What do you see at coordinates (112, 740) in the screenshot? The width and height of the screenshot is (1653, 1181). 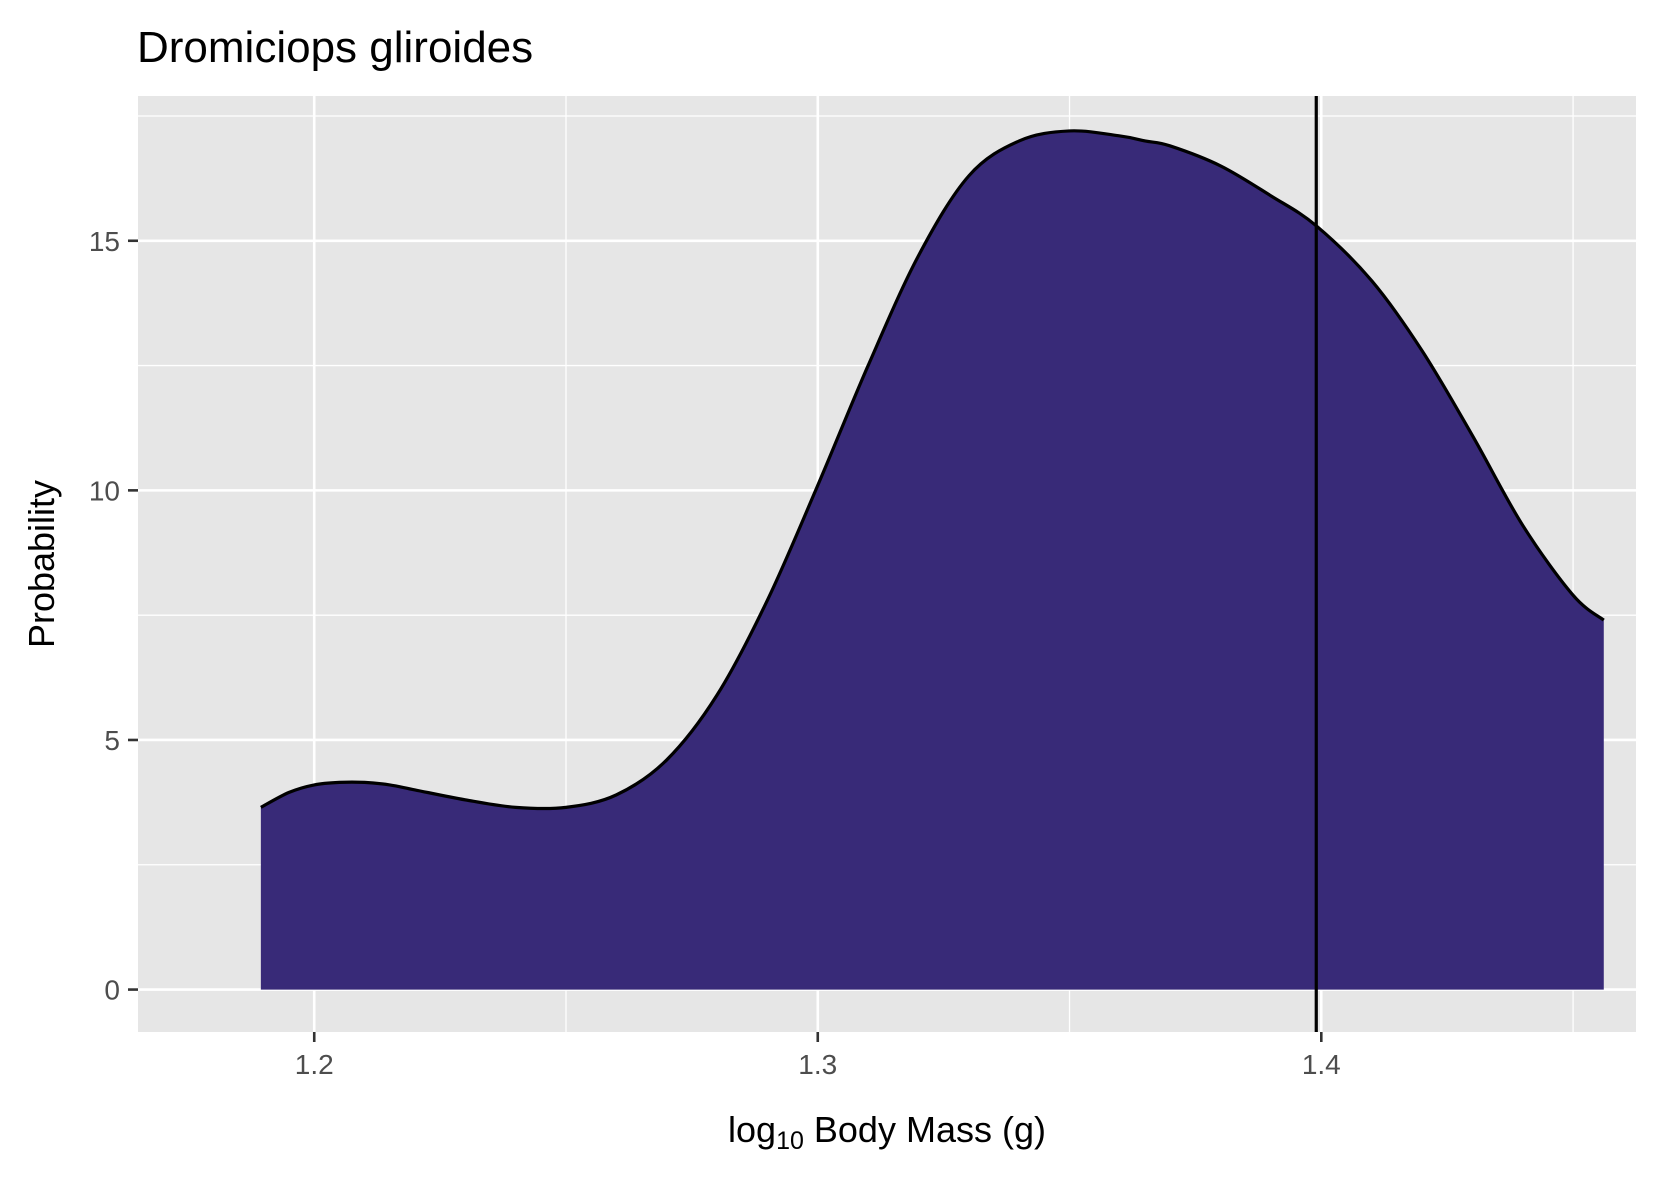 I see `y-tick-label: 5` at bounding box center [112, 740].